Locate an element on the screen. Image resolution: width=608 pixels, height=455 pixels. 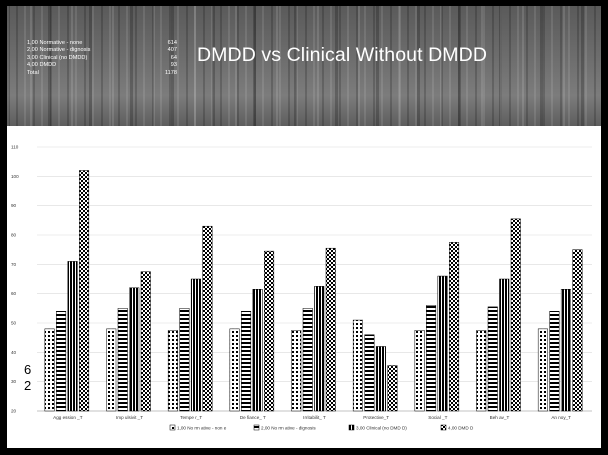
table-row: 2,00 Normative - dignosis 407 is located at coordinates (102, 50).